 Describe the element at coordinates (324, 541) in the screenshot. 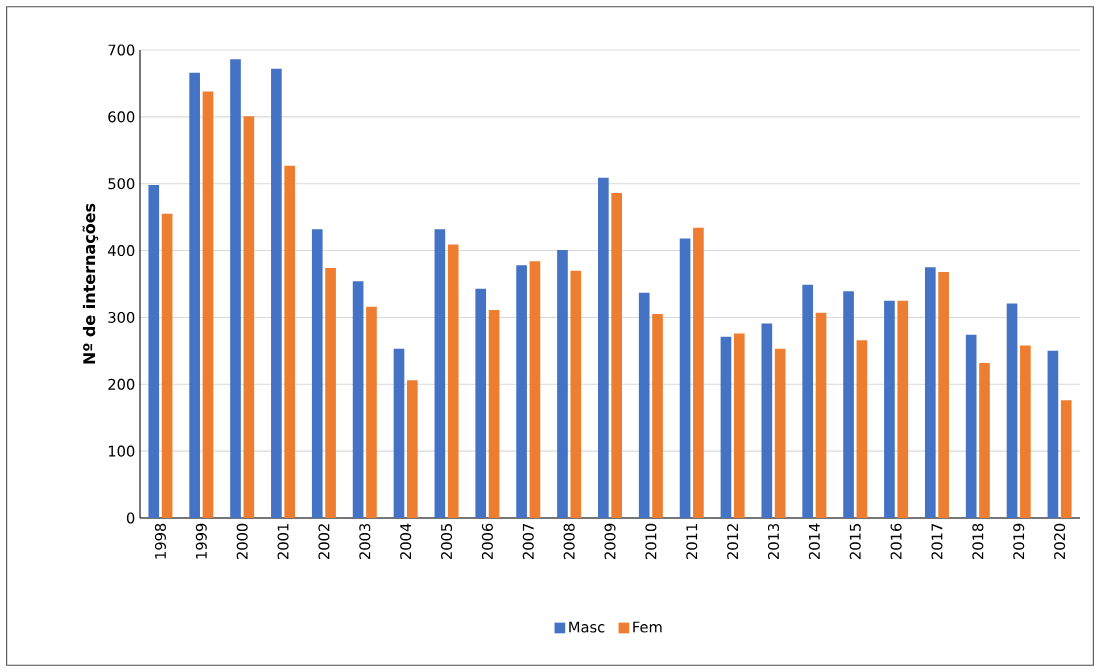

I see `x-tick-label: 2002` at that location.